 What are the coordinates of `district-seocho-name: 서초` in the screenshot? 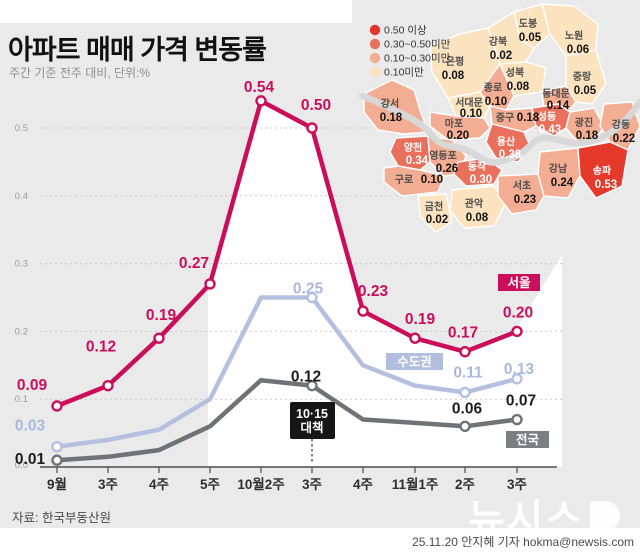 It's located at (522, 185).